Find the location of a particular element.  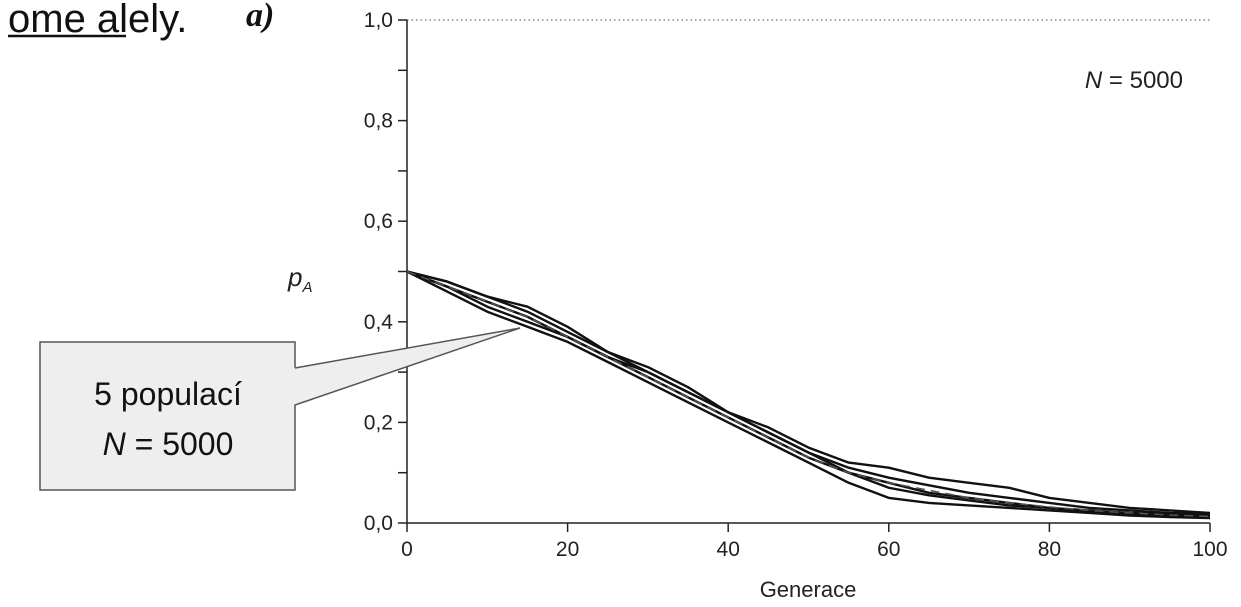

y-axis-title: pA is located at coordinates (299, 279).